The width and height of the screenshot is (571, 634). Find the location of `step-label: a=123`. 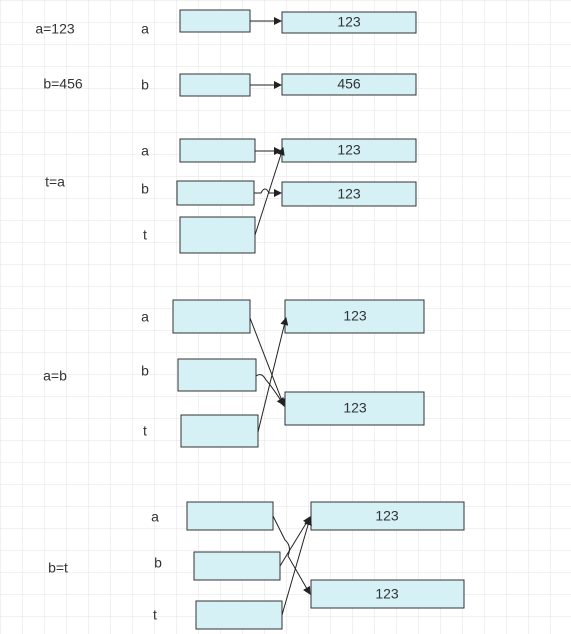

step-label: a=123 is located at coordinates (55, 29).